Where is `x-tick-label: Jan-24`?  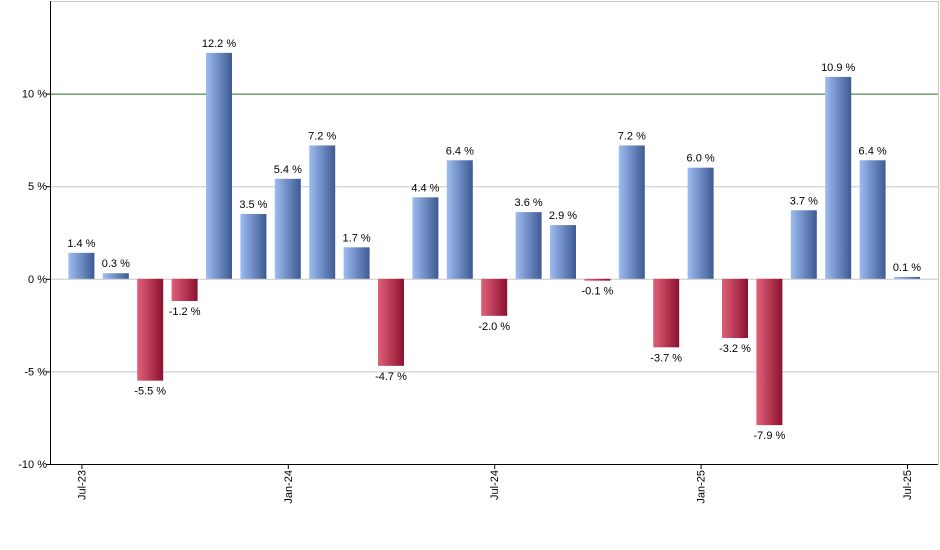
x-tick-label: Jan-24 is located at coordinates (289, 487).